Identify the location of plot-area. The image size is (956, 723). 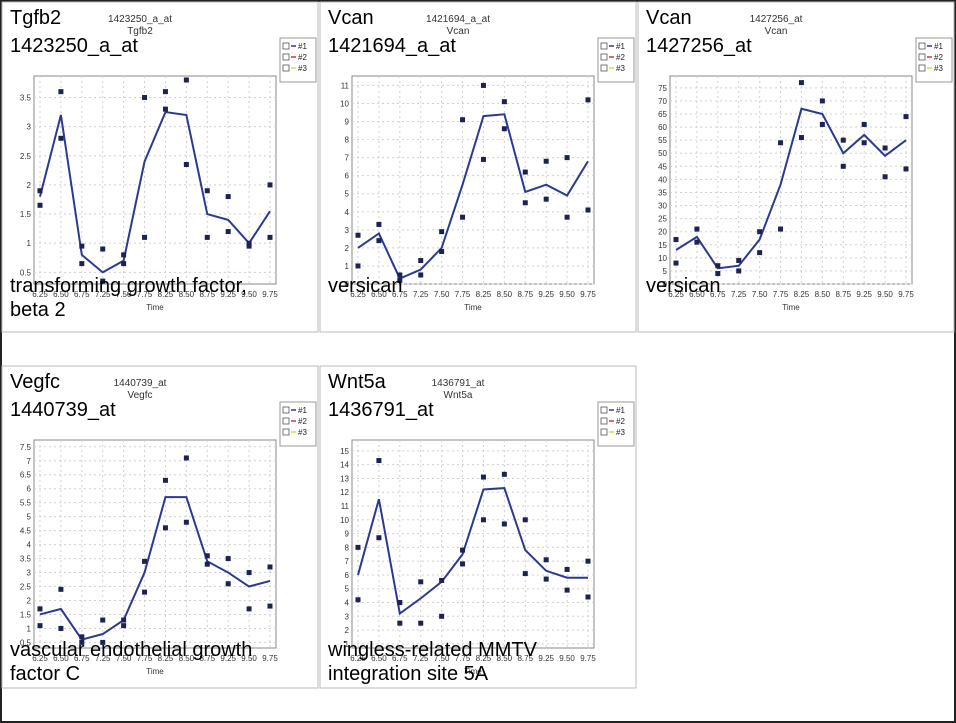
(791, 180).